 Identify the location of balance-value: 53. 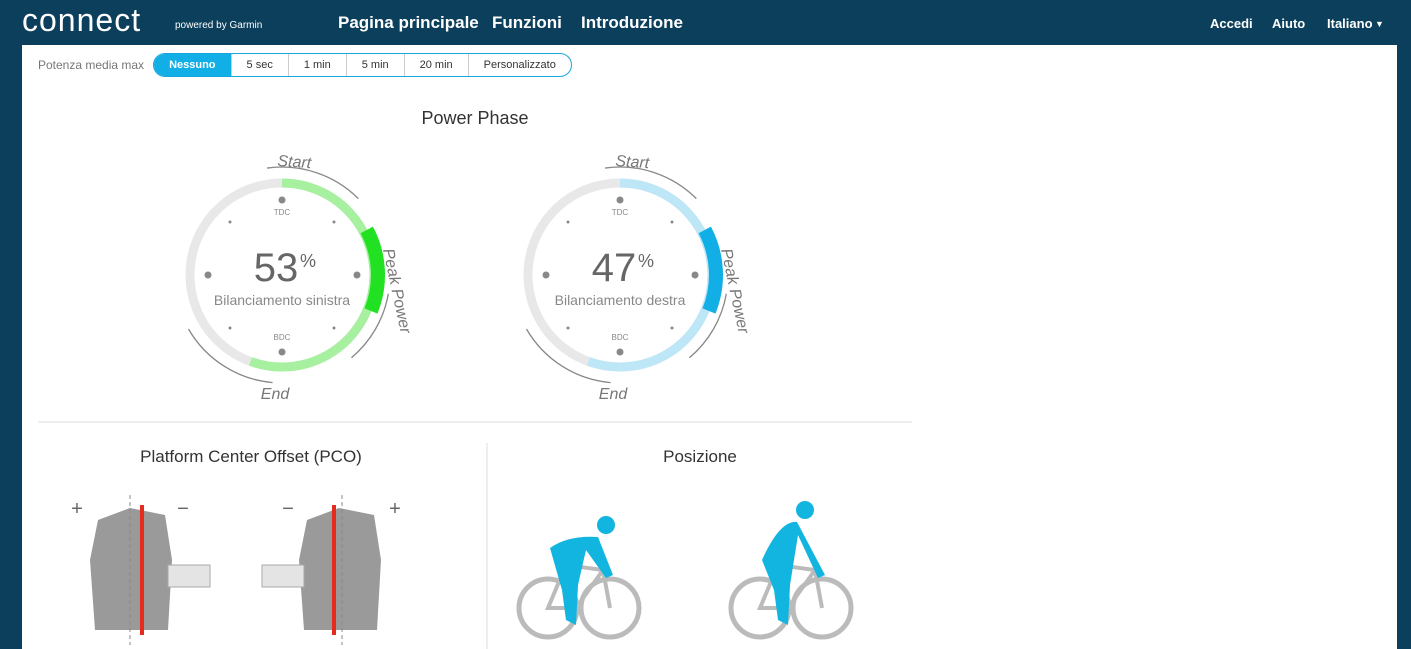
(276, 268).